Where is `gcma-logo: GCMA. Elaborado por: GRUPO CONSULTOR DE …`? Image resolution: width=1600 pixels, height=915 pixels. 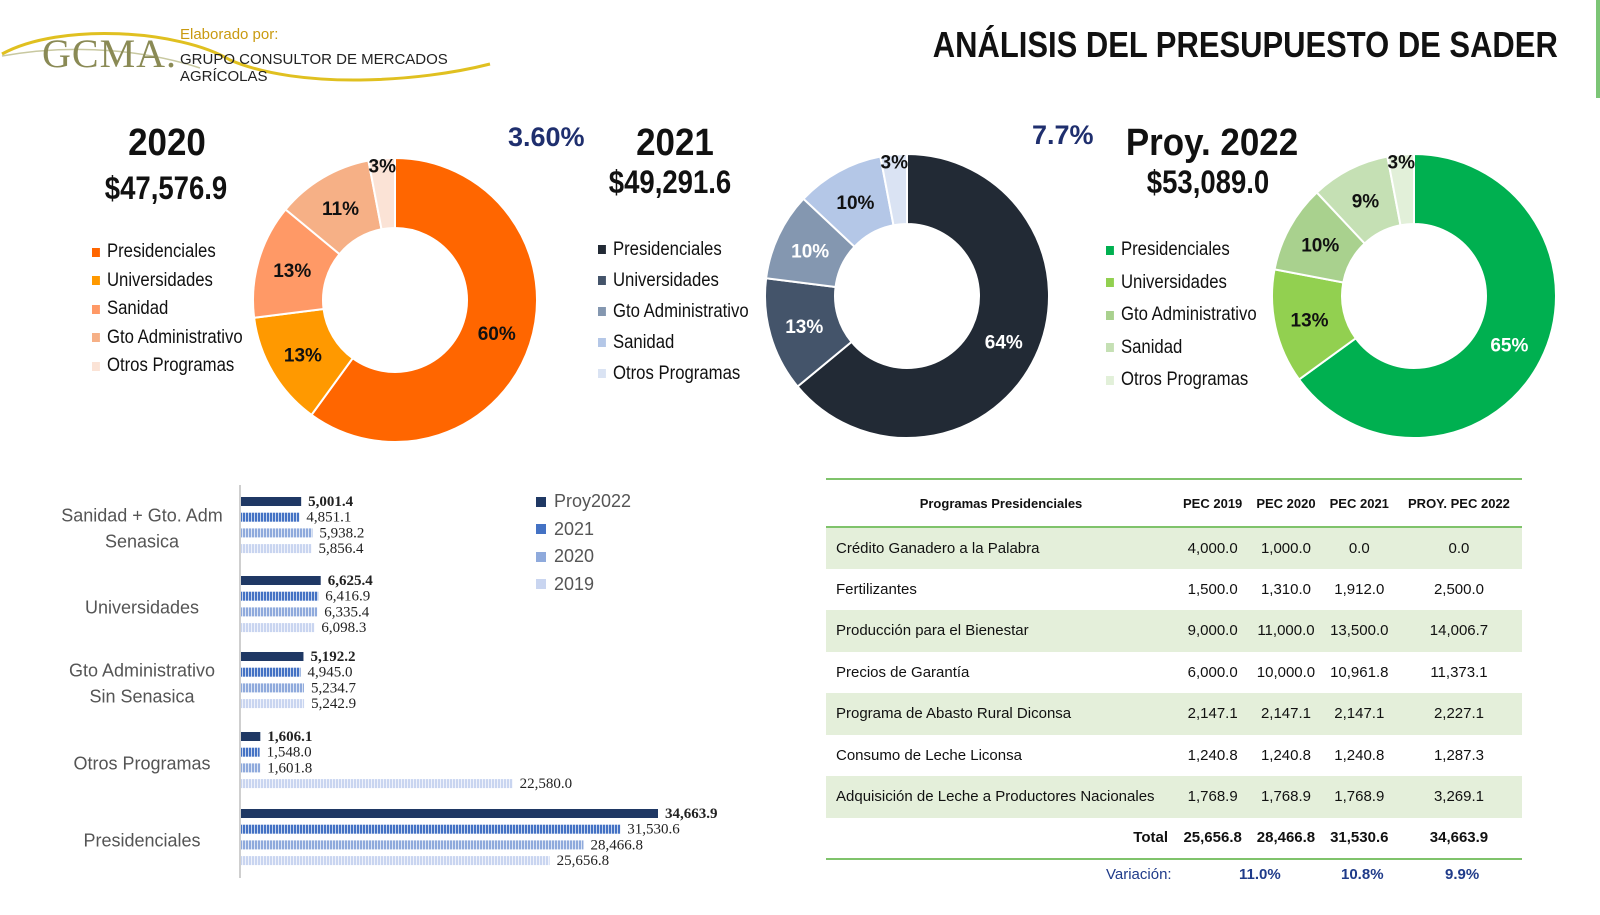
gcma-logo: GCMA. Elaborado por: GRUPO CONSULTOR DE … is located at coordinates (260, 48).